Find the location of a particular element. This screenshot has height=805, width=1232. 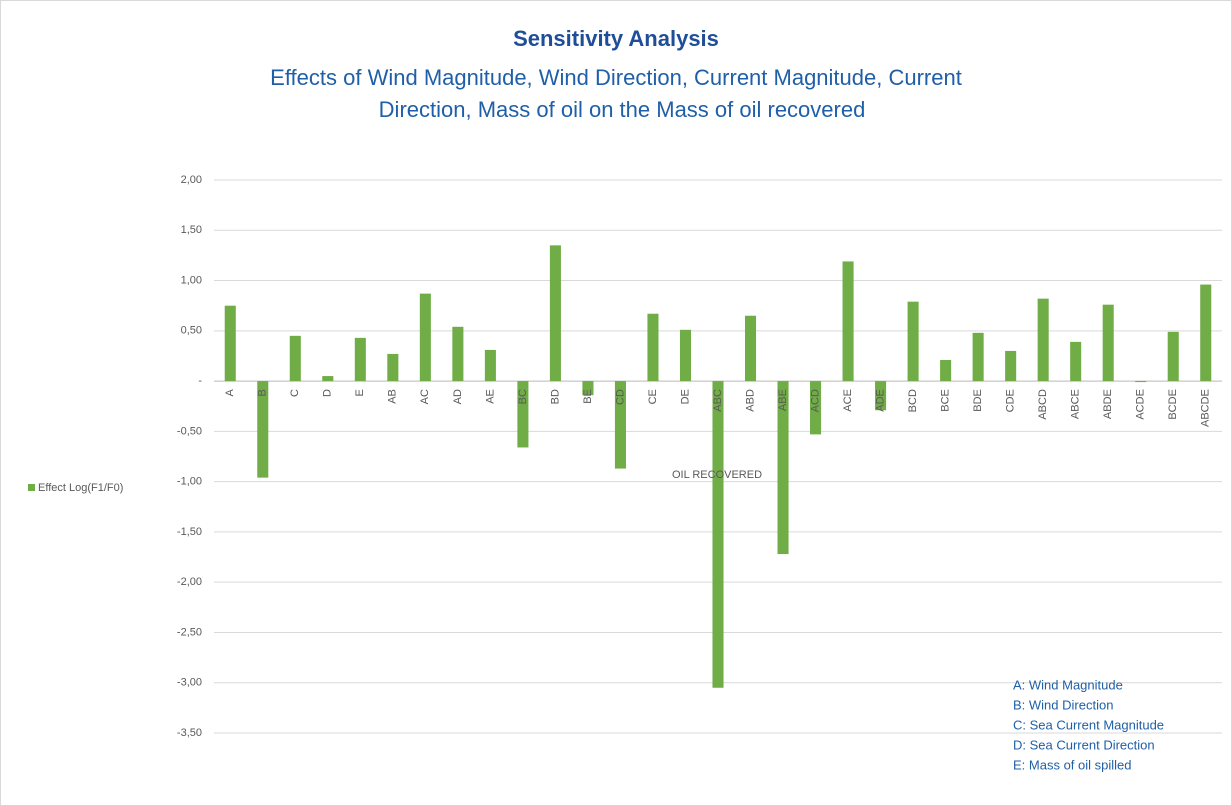

annotation: B: Wind Direction is located at coordinates (1063, 704).